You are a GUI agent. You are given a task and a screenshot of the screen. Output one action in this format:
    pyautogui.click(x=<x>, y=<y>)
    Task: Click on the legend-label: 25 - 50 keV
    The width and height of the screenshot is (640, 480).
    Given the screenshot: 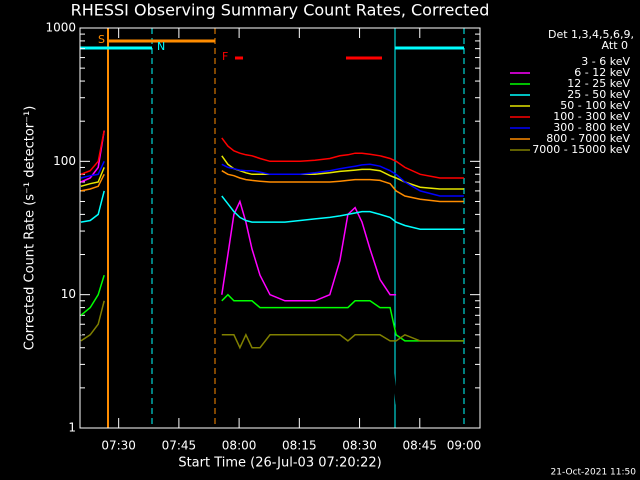 What is the action you would take?
    pyautogui.click(x=598, y=94)
    